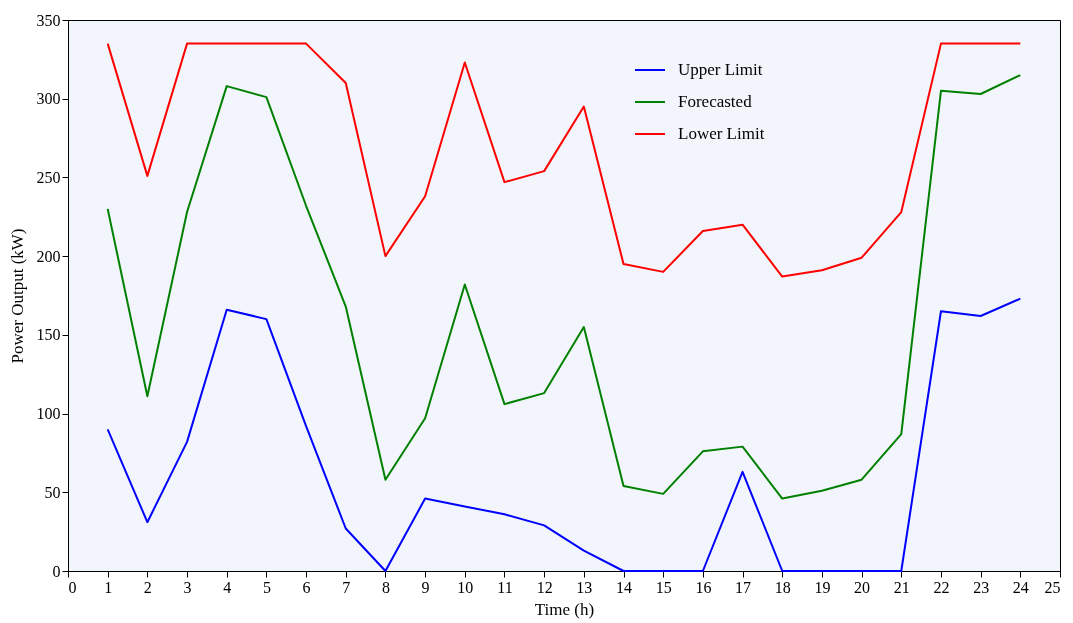 Image resolution: width=1073 pixels, height=623 pixels. Describe the element at coordinates (584, 587) in the screenshot. I see `x-tick-label: 13` at that location.